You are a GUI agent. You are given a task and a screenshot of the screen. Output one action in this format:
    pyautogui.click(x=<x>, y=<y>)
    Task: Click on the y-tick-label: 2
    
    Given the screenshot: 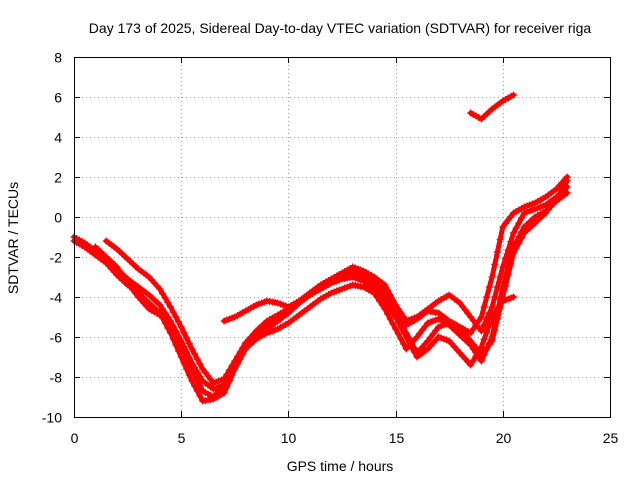 What is the action you would take?
    pyautogui.click(x=58, y=178)
    